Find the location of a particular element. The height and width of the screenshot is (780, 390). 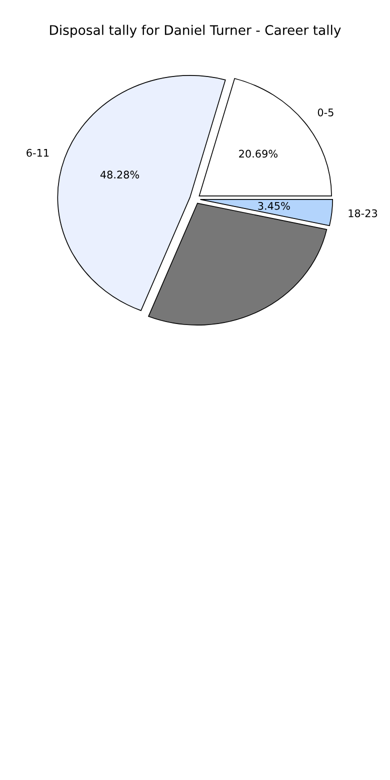

slice-label: 18-23 is located at coordinates (363, 213).